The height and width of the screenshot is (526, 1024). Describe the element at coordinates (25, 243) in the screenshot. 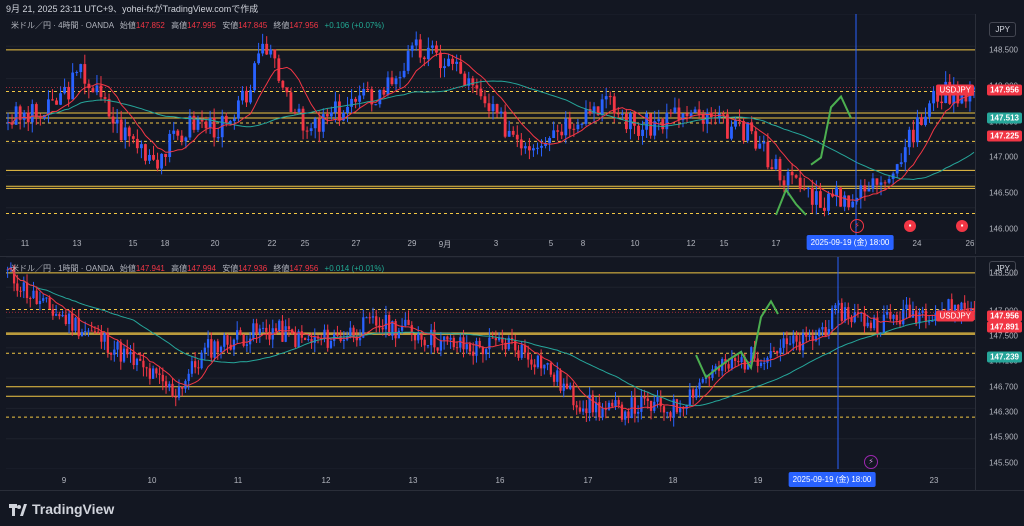

I see `time-tick-label: 11` at that location.